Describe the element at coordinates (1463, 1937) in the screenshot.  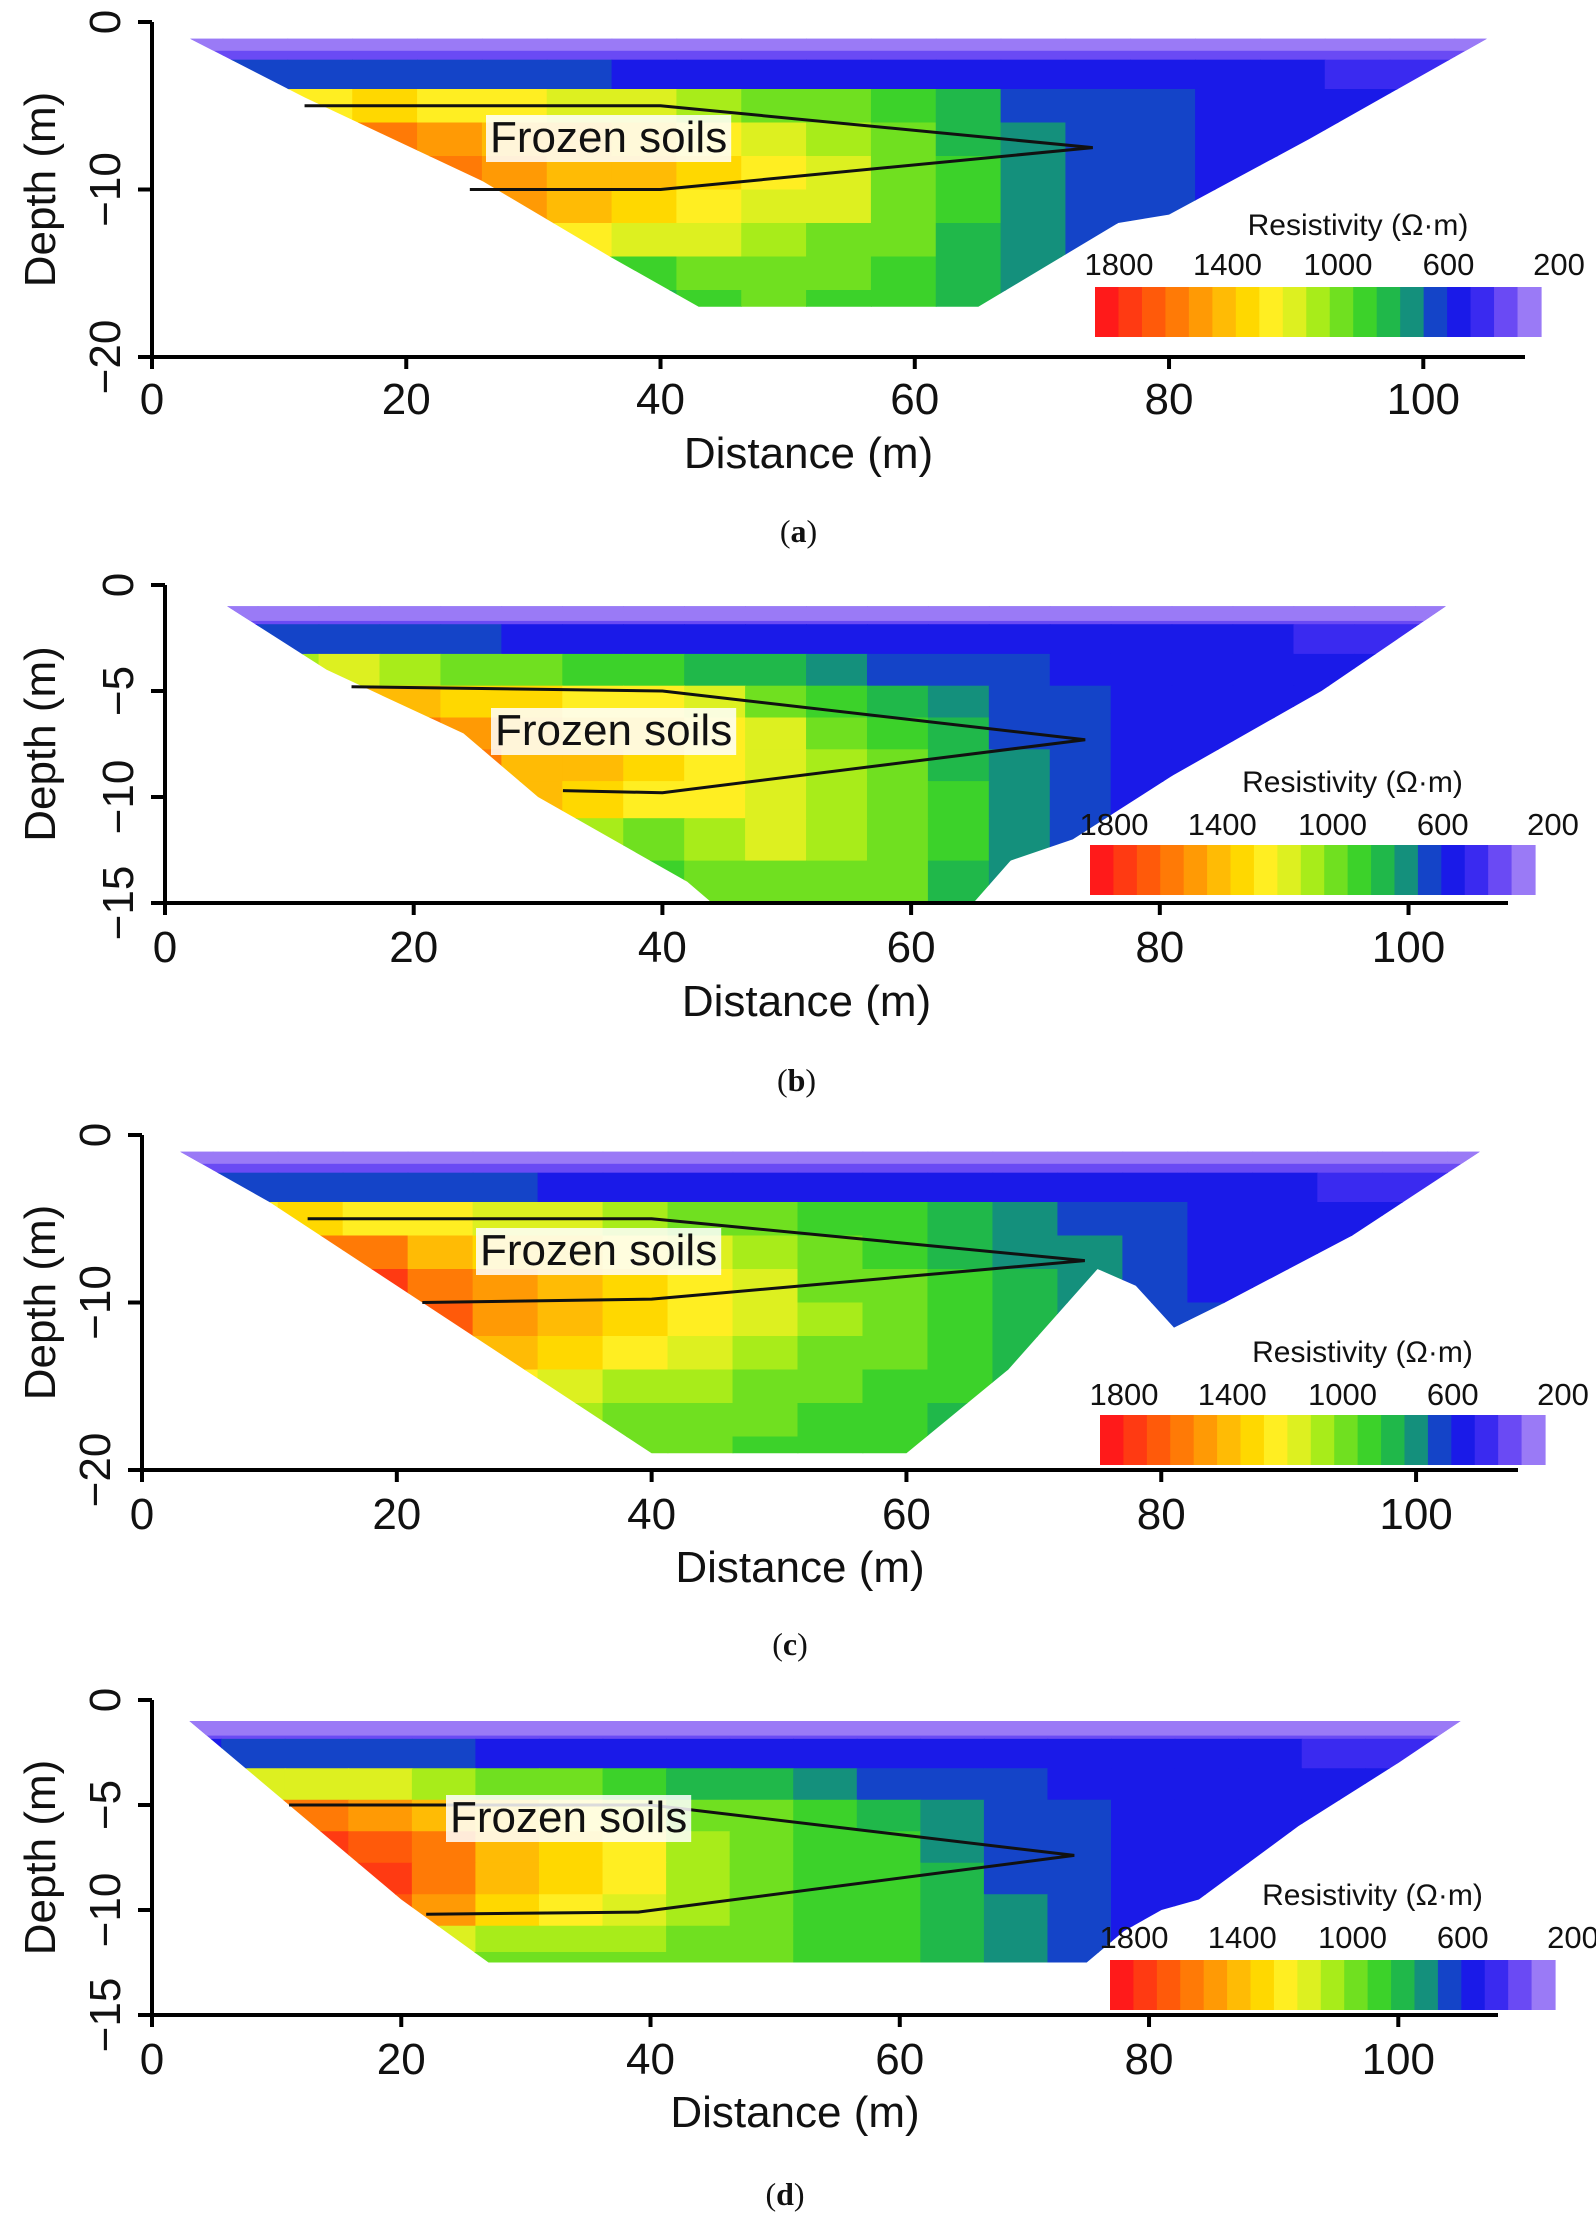
I see `colorbar-tick-label: 600` at that location.